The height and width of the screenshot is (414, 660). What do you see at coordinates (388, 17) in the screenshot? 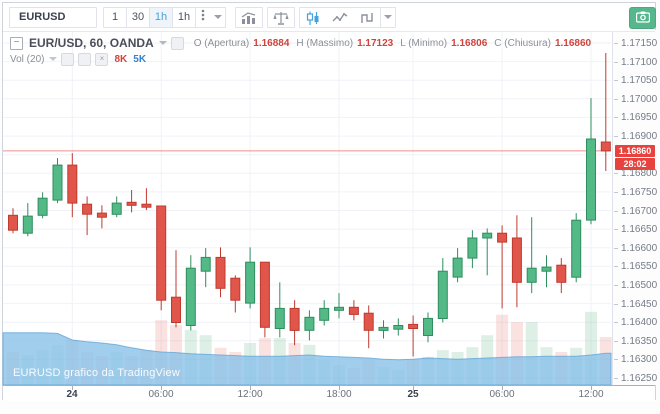
I see `style-dropdown-button` at bounding box center [388, 17].